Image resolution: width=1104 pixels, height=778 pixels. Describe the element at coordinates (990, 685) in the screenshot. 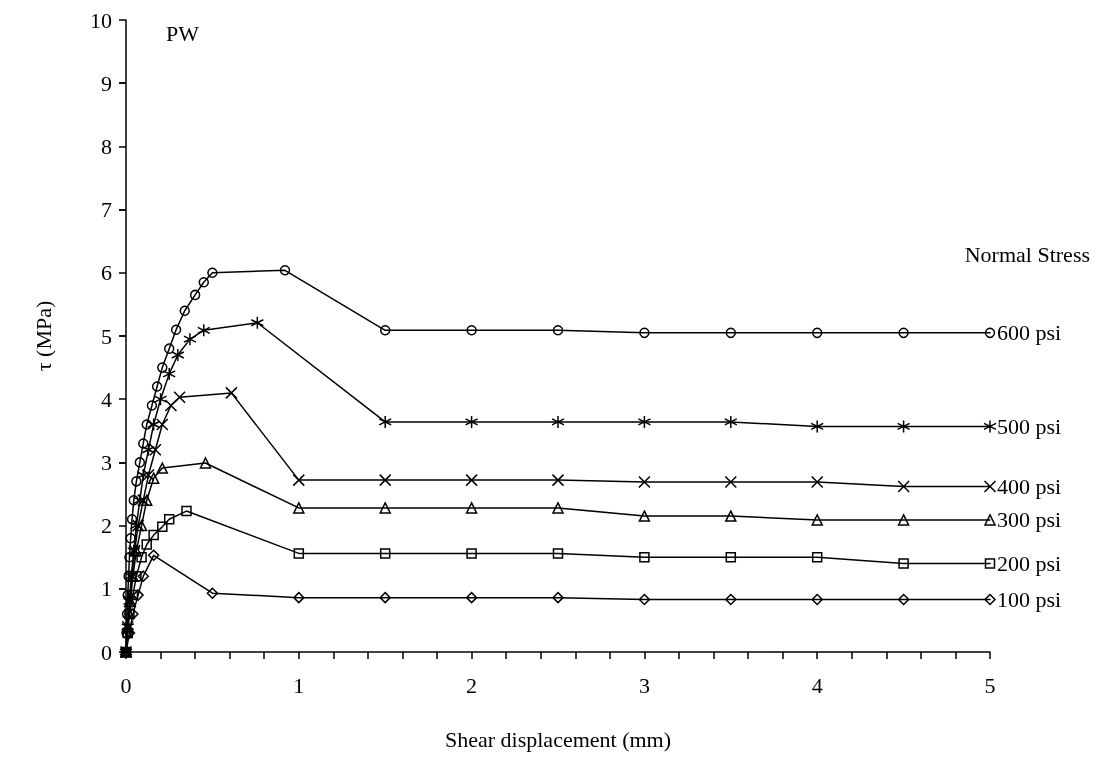

I see `x-tick-label: 5` at that location.